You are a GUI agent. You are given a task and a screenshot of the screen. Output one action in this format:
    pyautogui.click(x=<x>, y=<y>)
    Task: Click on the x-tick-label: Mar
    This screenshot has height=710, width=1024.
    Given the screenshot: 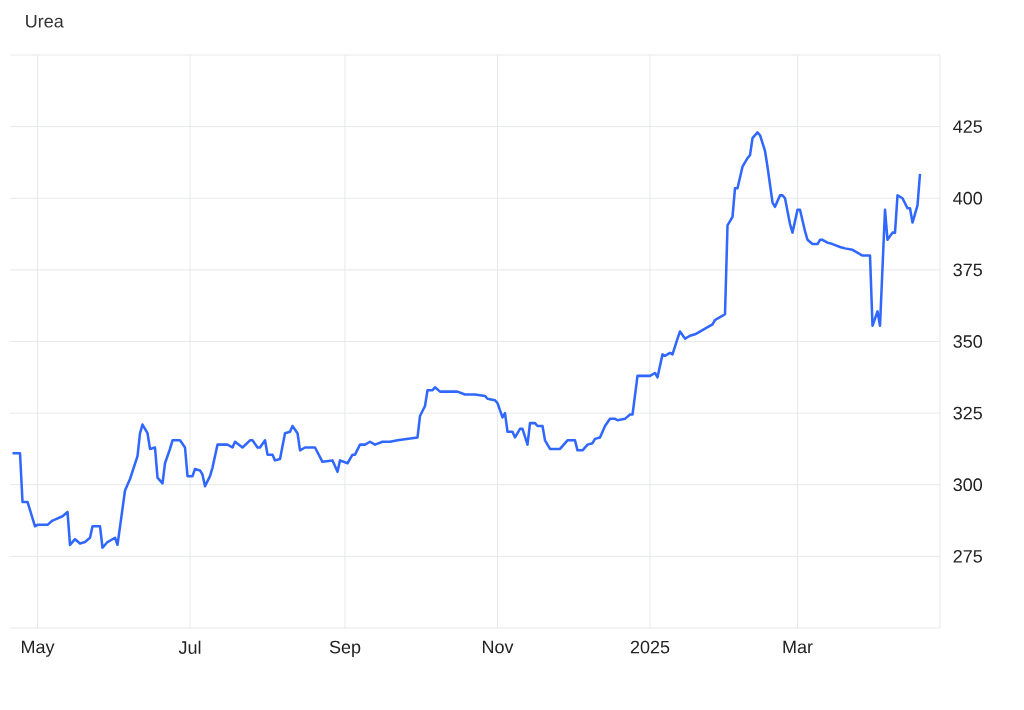 What is the action you would take?
    pyautogui.click(x=798, y=647)
    